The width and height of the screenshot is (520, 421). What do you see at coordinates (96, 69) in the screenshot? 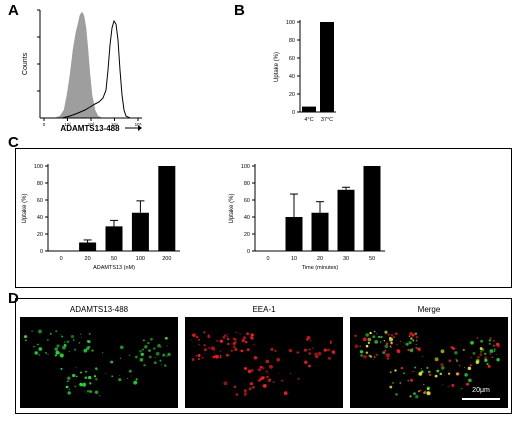
I see `histogram-open-outline` at bounding box center [96, 69].